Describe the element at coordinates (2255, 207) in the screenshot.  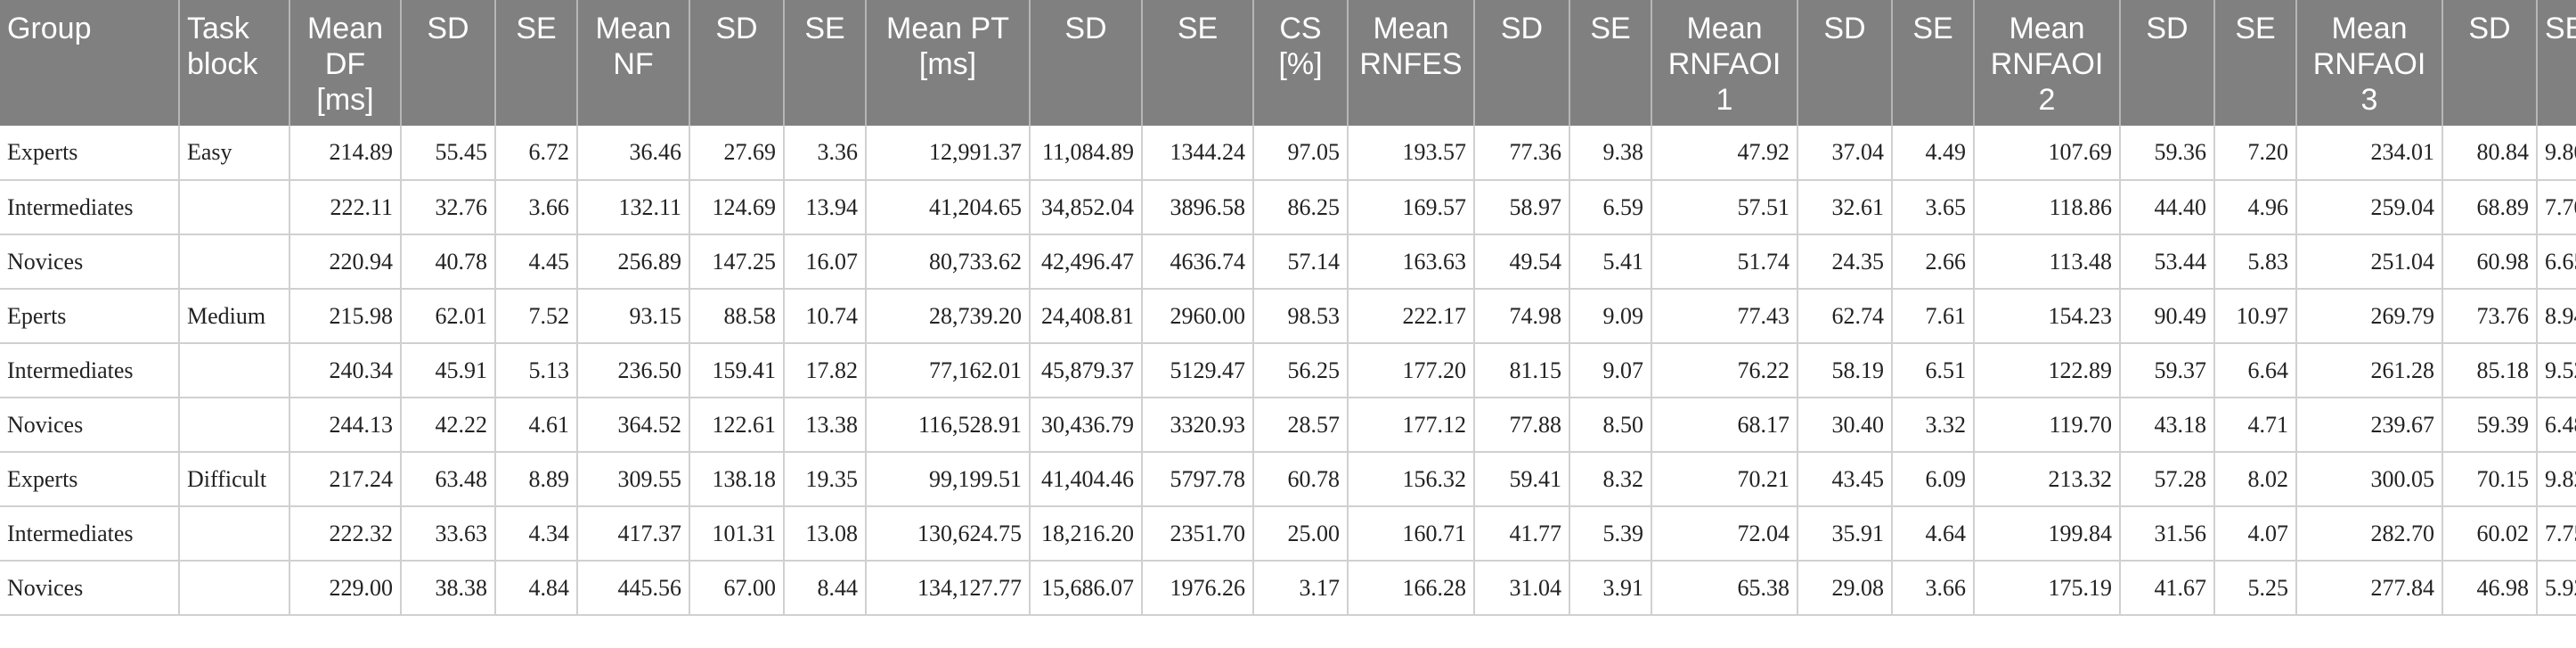
I see `value-cell: 4.96` at that location.